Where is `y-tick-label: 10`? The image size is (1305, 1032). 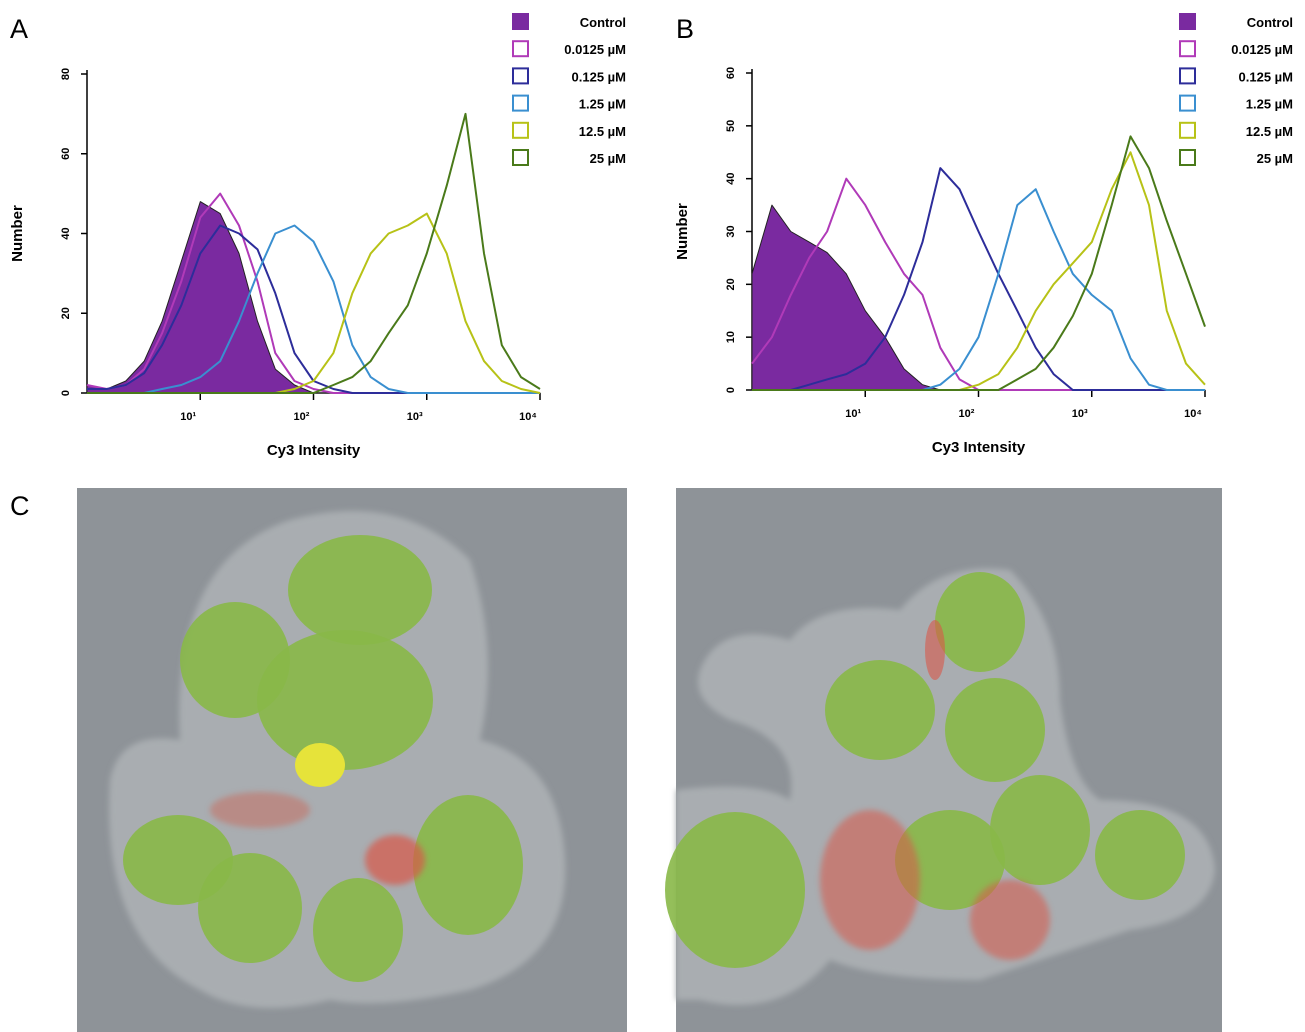 y-tick-label: 10 is located at coordinates (731, 337).